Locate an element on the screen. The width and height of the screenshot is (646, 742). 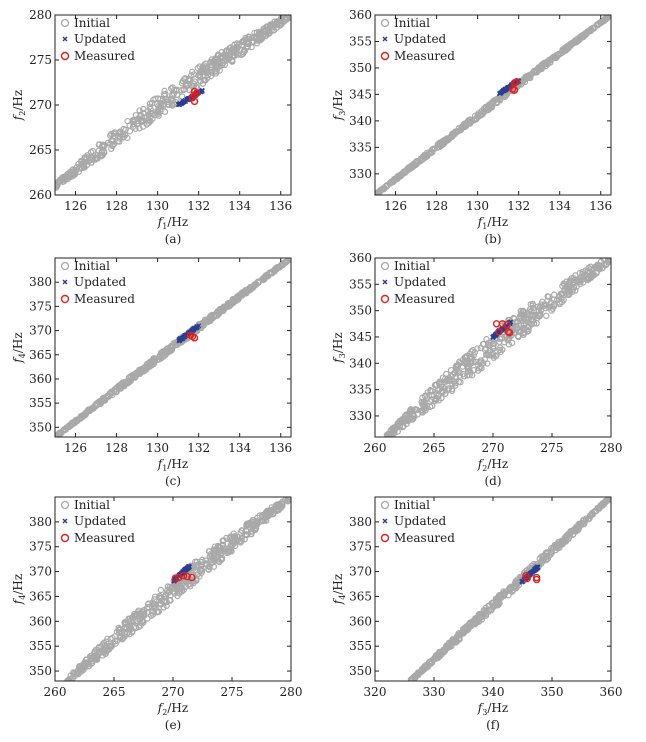
updated-point is located at coordinates (537, 567).